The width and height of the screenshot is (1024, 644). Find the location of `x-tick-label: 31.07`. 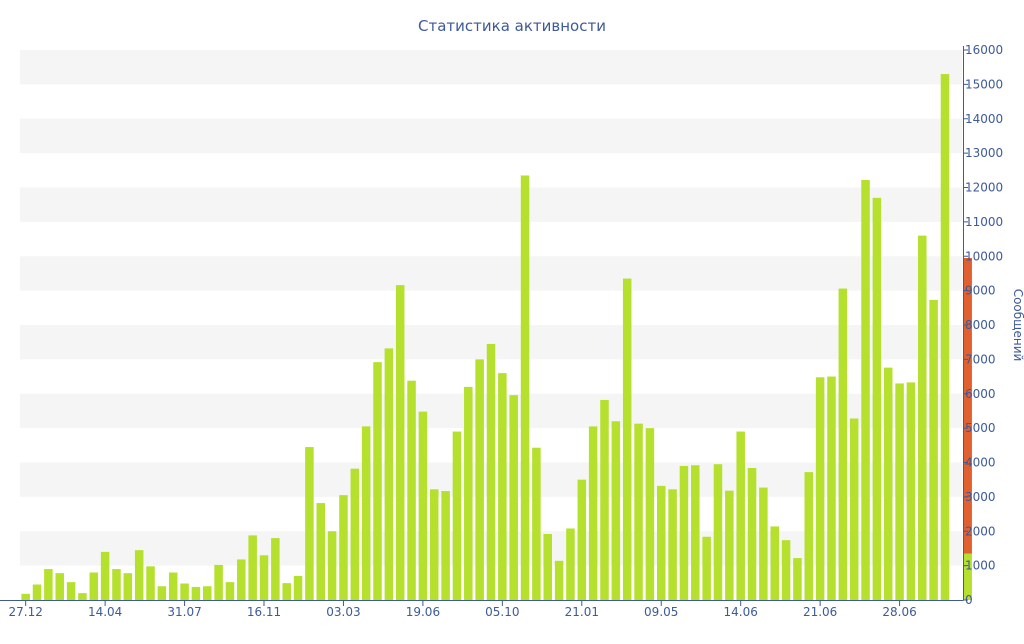

x-tick-label: 31.07 is located at coordinates (184, 612).